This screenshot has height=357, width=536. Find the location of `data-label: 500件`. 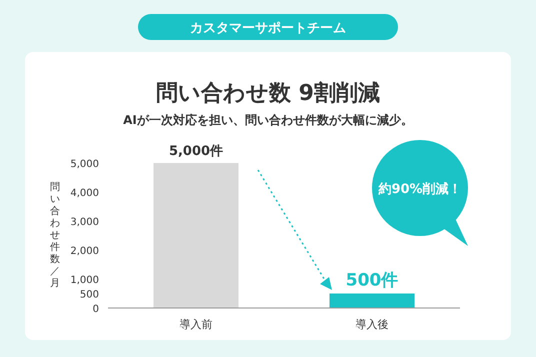

data-label: 500件 is located at coordinates (372, 280).